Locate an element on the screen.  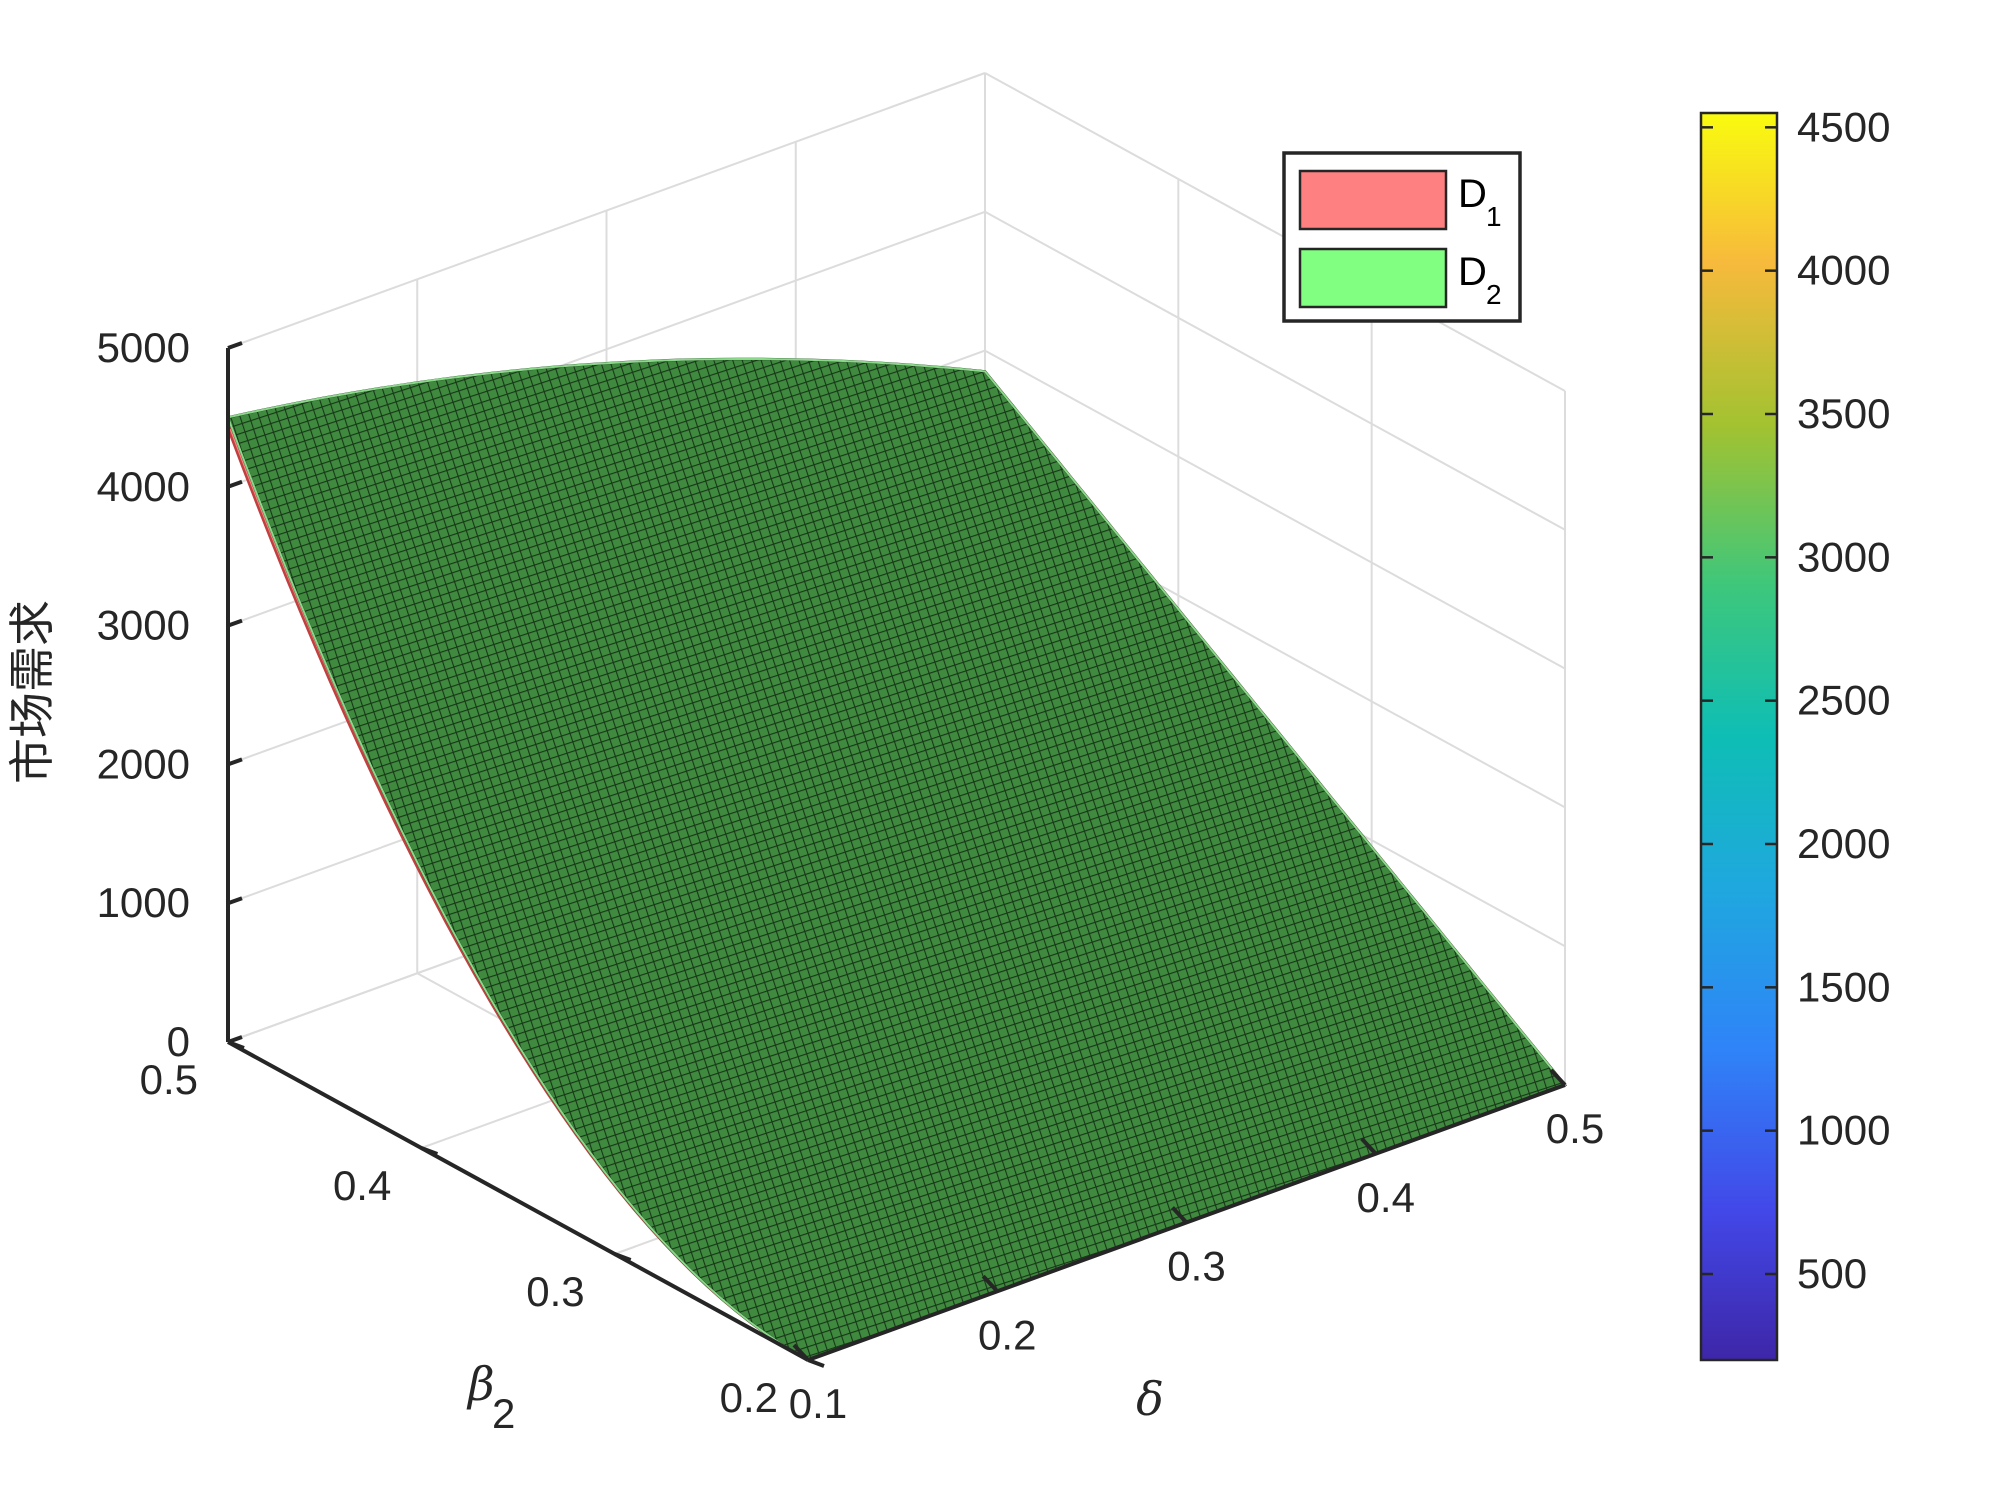
x-tick-label: 0.4 is located at coordinates (1386, 1197).